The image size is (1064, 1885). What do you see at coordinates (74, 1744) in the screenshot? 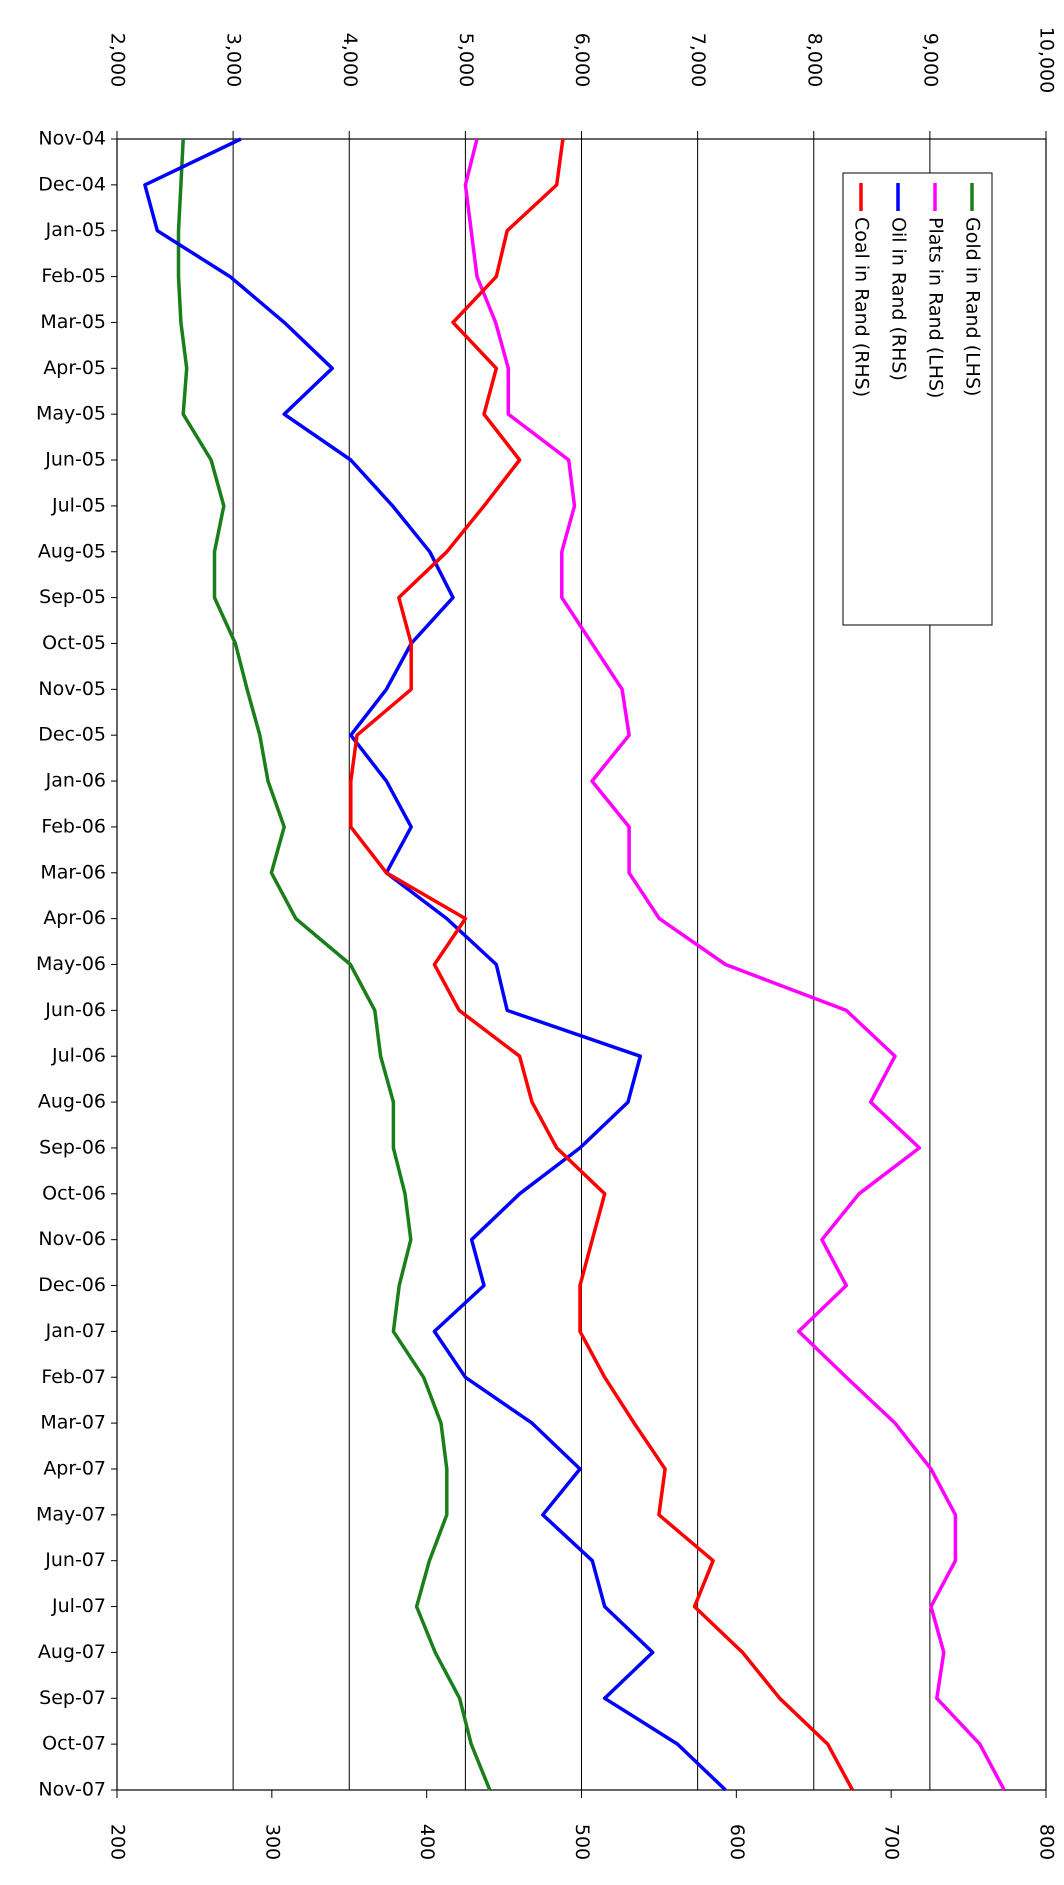
I see `x-tick-label: Oct-07` at bounding box center [74, 1744].